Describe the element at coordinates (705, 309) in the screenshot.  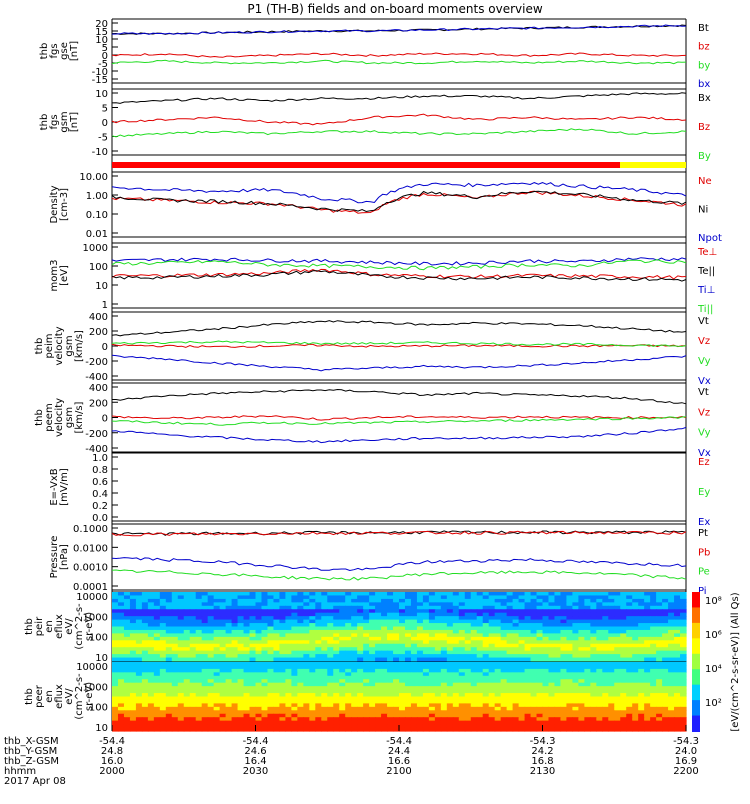
I see `legend-ti||: Ti||` at that location.